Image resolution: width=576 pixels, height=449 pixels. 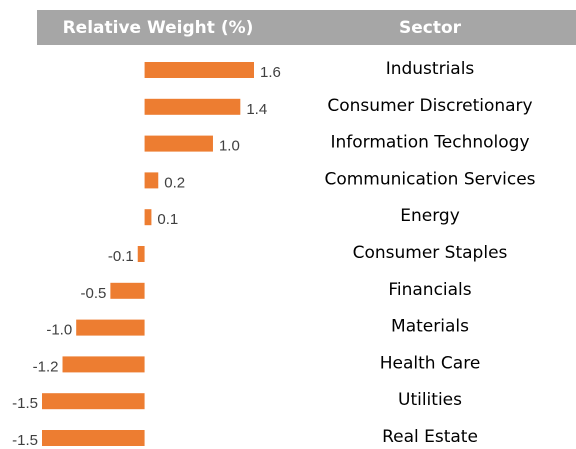 What do you see at coordinates (430, 253) in the screenshot?
I see `category-label: Consumer Staples` at bounding box center [430, 253].